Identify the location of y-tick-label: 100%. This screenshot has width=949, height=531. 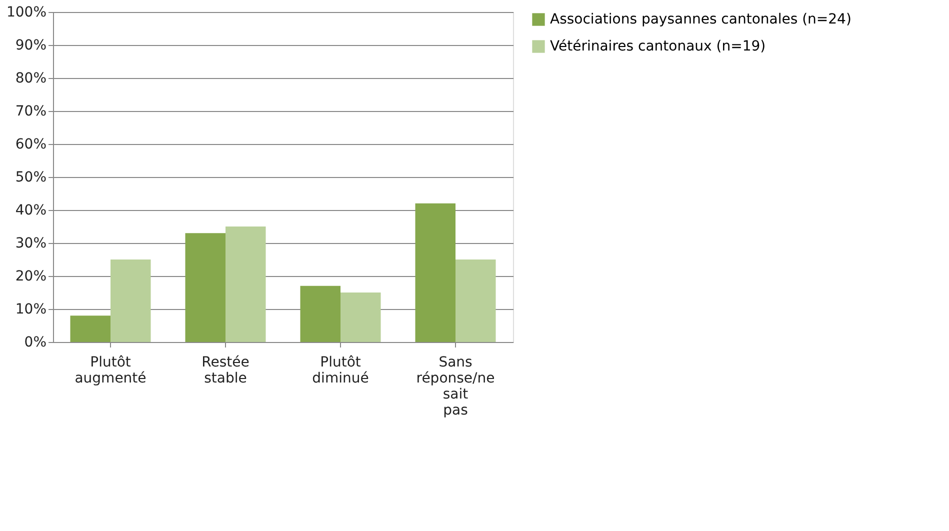
(26, 12).